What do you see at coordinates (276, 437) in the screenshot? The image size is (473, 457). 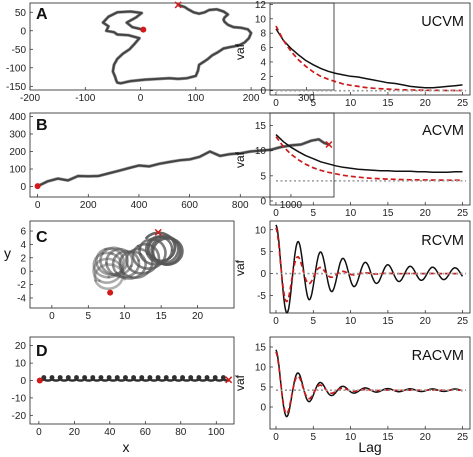 I see `panel-RACVM-xtick-label: 0` at bounding box center [276, 437].